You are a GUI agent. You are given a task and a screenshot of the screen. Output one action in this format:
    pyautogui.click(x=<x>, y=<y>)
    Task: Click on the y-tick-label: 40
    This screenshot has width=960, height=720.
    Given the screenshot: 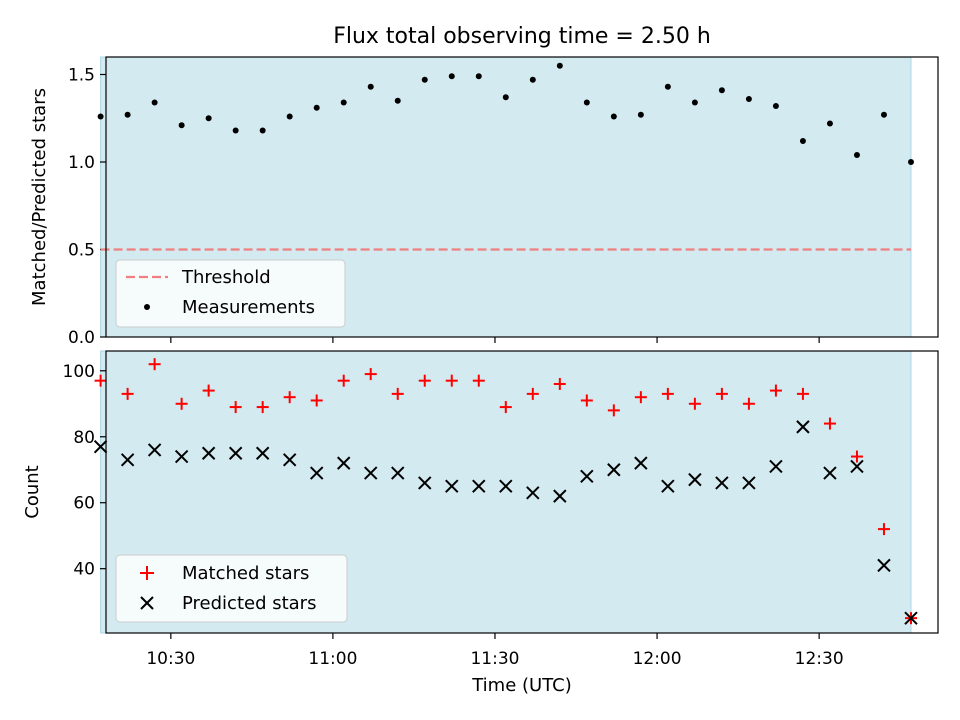 What is the action you would take?
    pyautogui.click(x=84, y=570)
    